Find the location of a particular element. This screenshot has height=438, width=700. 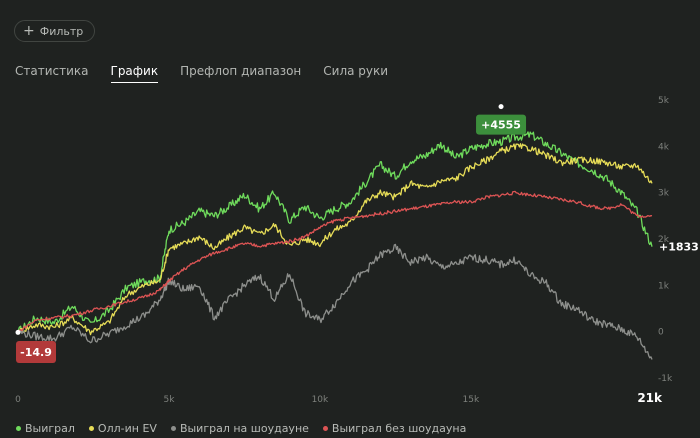

y-tick-label: 0 is located at coordinates (661, 333).